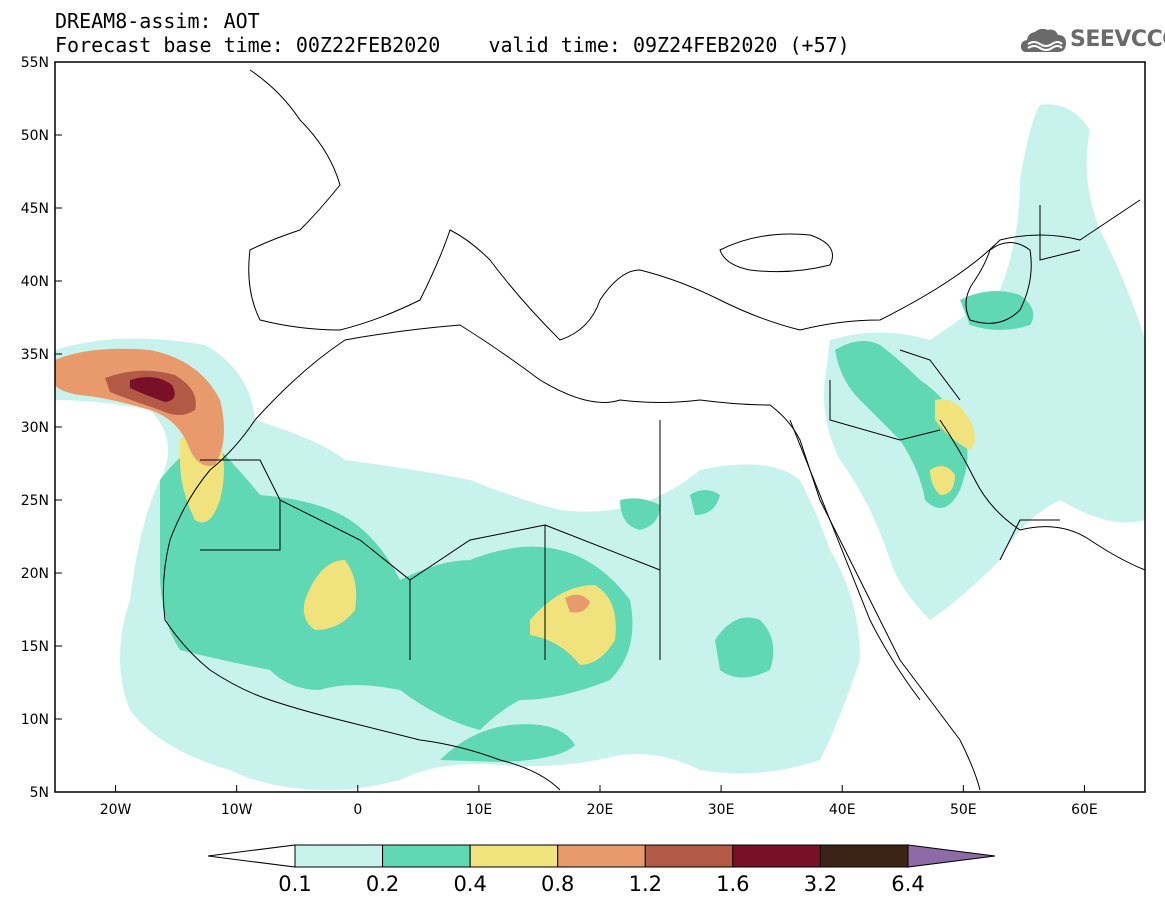 The width and height of the screenshot is (1165, 905). I want to click on black-sea, so click(776, 253).